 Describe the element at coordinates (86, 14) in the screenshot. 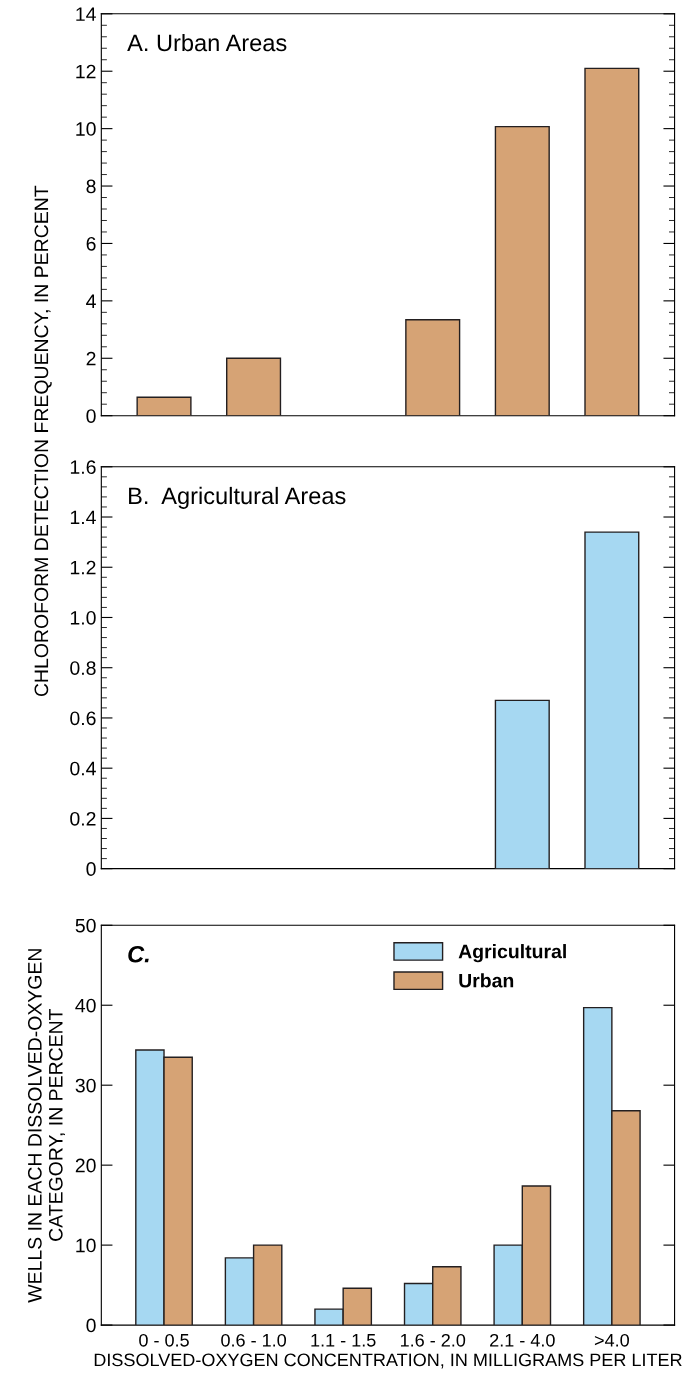

I see `y-tick-label: 14` at that location.